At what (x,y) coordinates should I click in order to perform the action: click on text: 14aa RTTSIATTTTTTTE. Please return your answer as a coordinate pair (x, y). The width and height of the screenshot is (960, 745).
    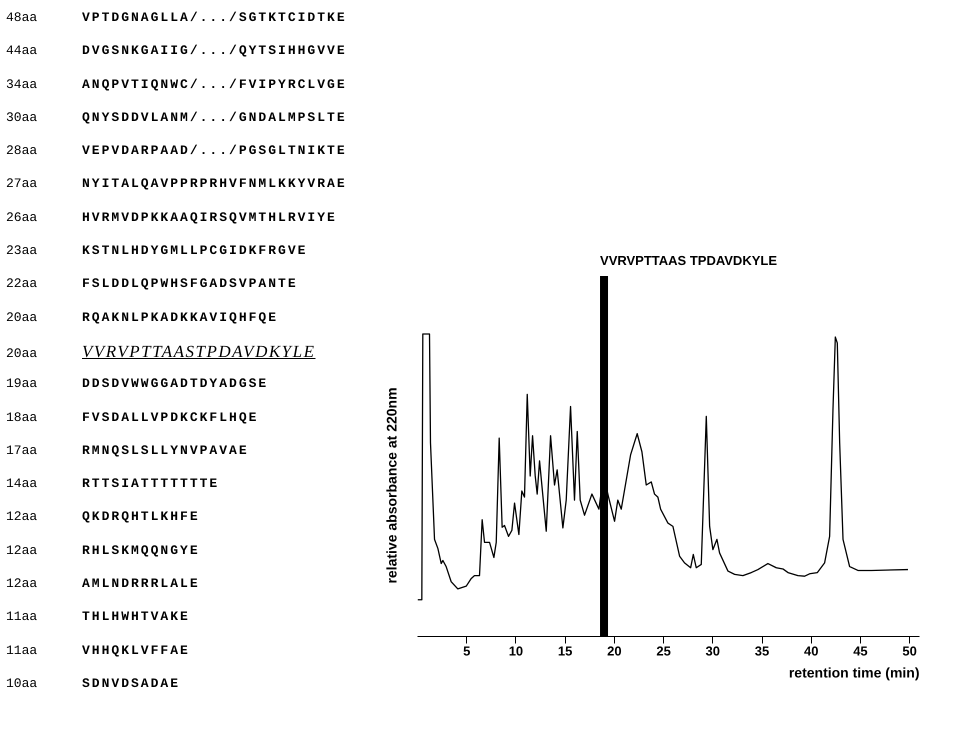
    Looking at the image, I should click on (113, 484).